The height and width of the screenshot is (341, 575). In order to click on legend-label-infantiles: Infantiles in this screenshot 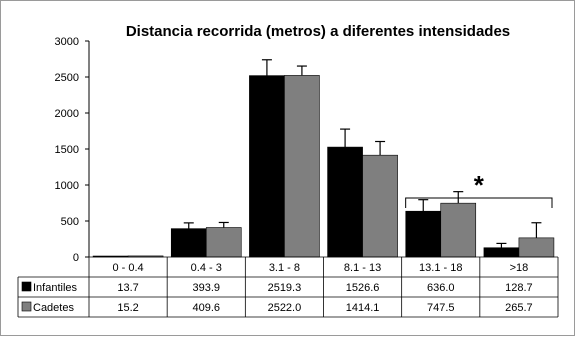, I will do `click(55, 288)`.